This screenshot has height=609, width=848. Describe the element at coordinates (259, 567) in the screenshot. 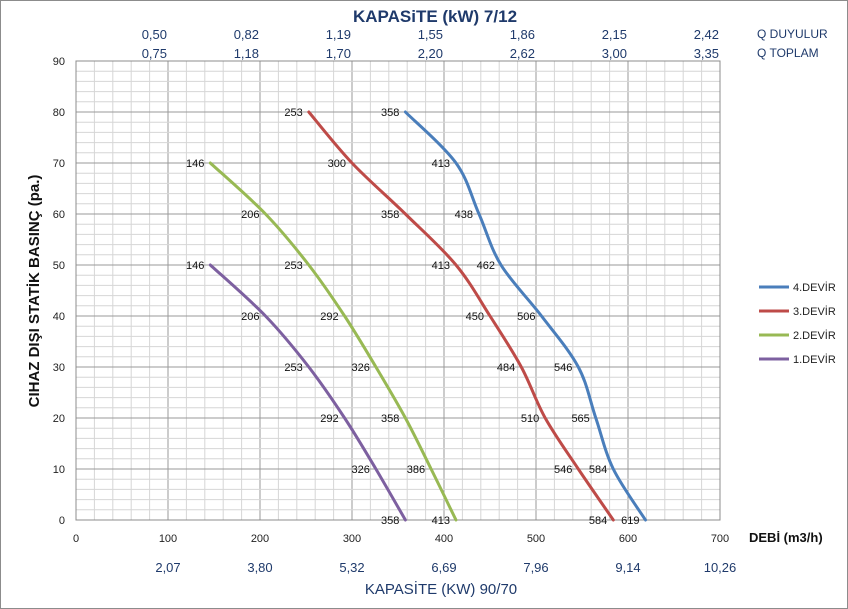

I see `bottom-capacity-value: 3,80` at that location.